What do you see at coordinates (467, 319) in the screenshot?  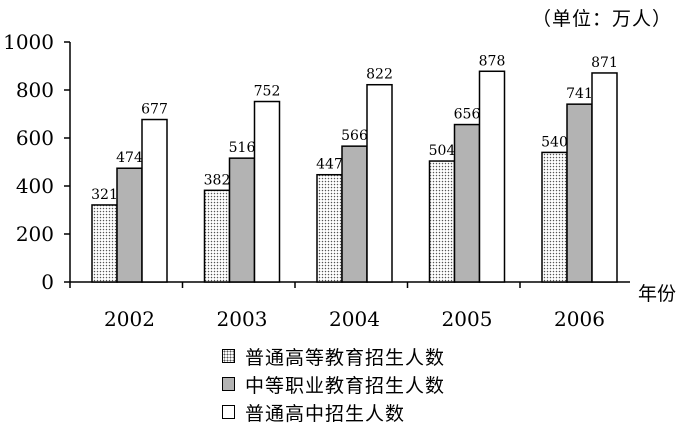 I see `x-tick-label: 2005` at bounding box center [467, 319].